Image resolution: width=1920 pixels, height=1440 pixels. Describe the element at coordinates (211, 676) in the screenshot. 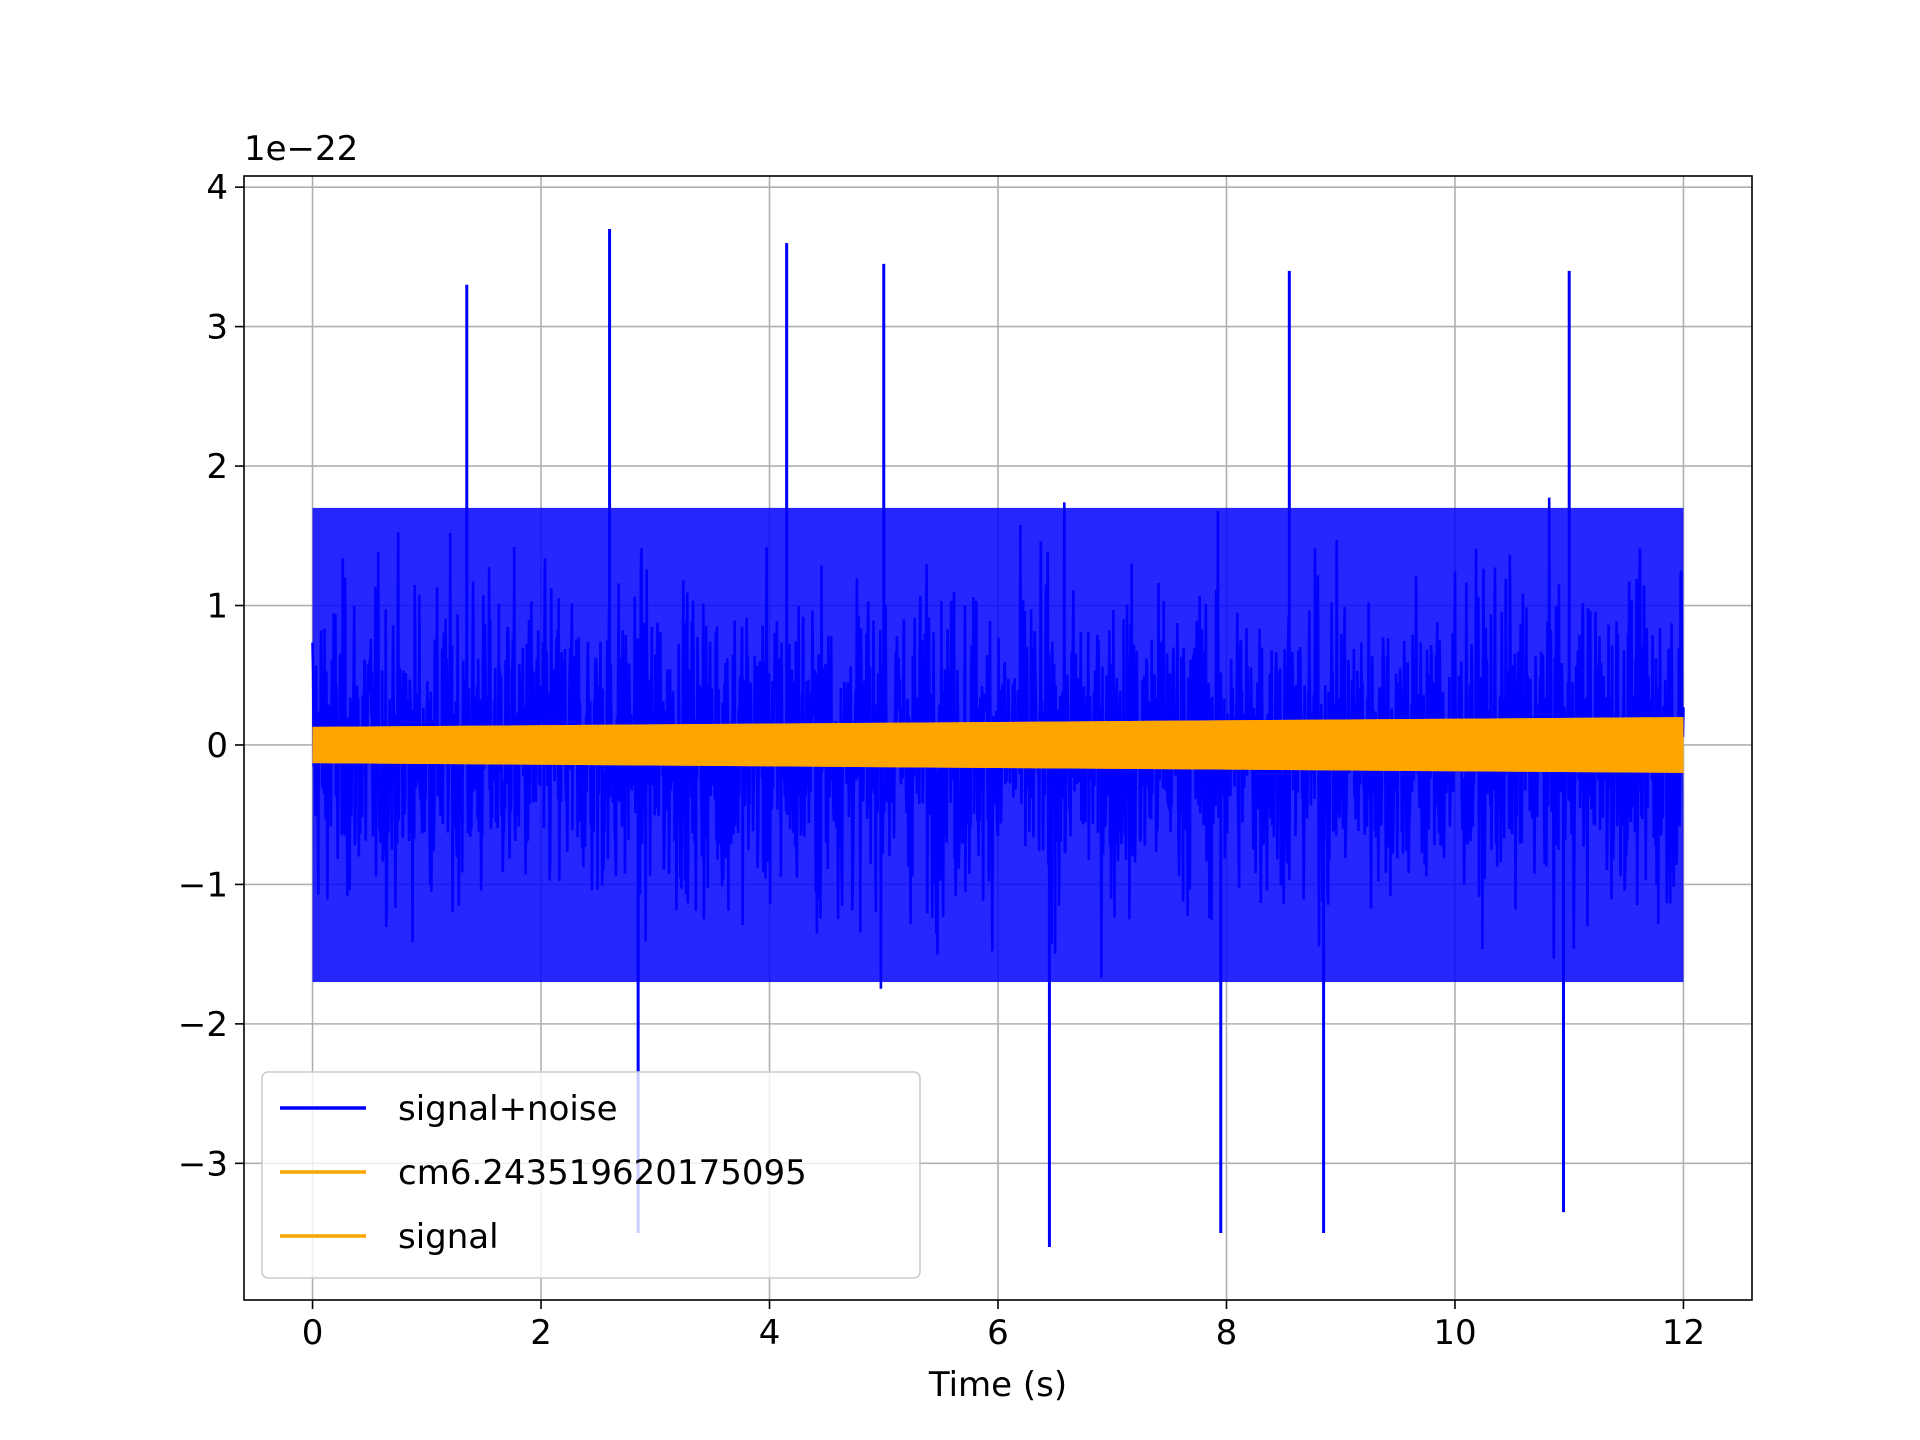

I see `y-axis: −3 −2 −1 0 1 2 3 4` at that location.